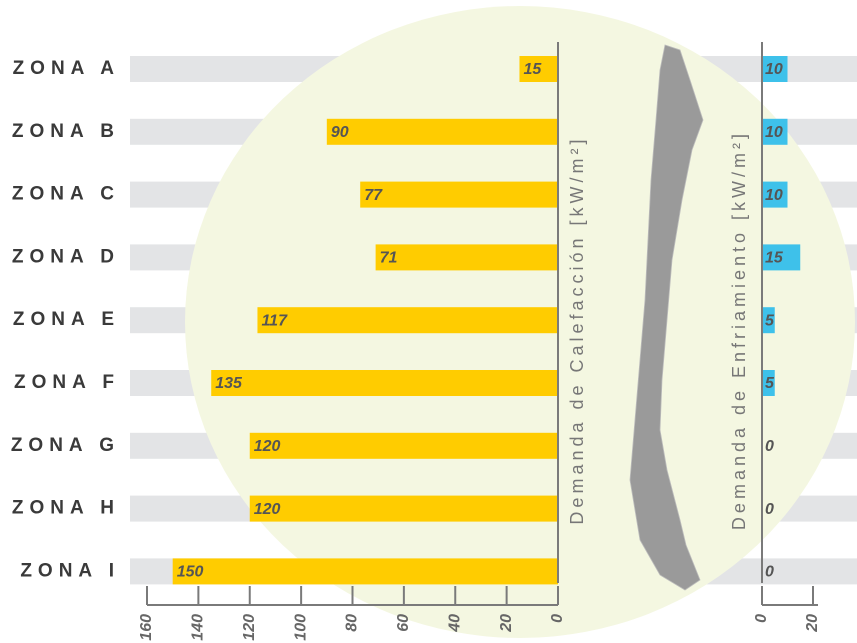 The image size is (857, 643). Describe the element at coordinates (66, 194) in the screenshot. I see `category-label: ZONA C` at that location.